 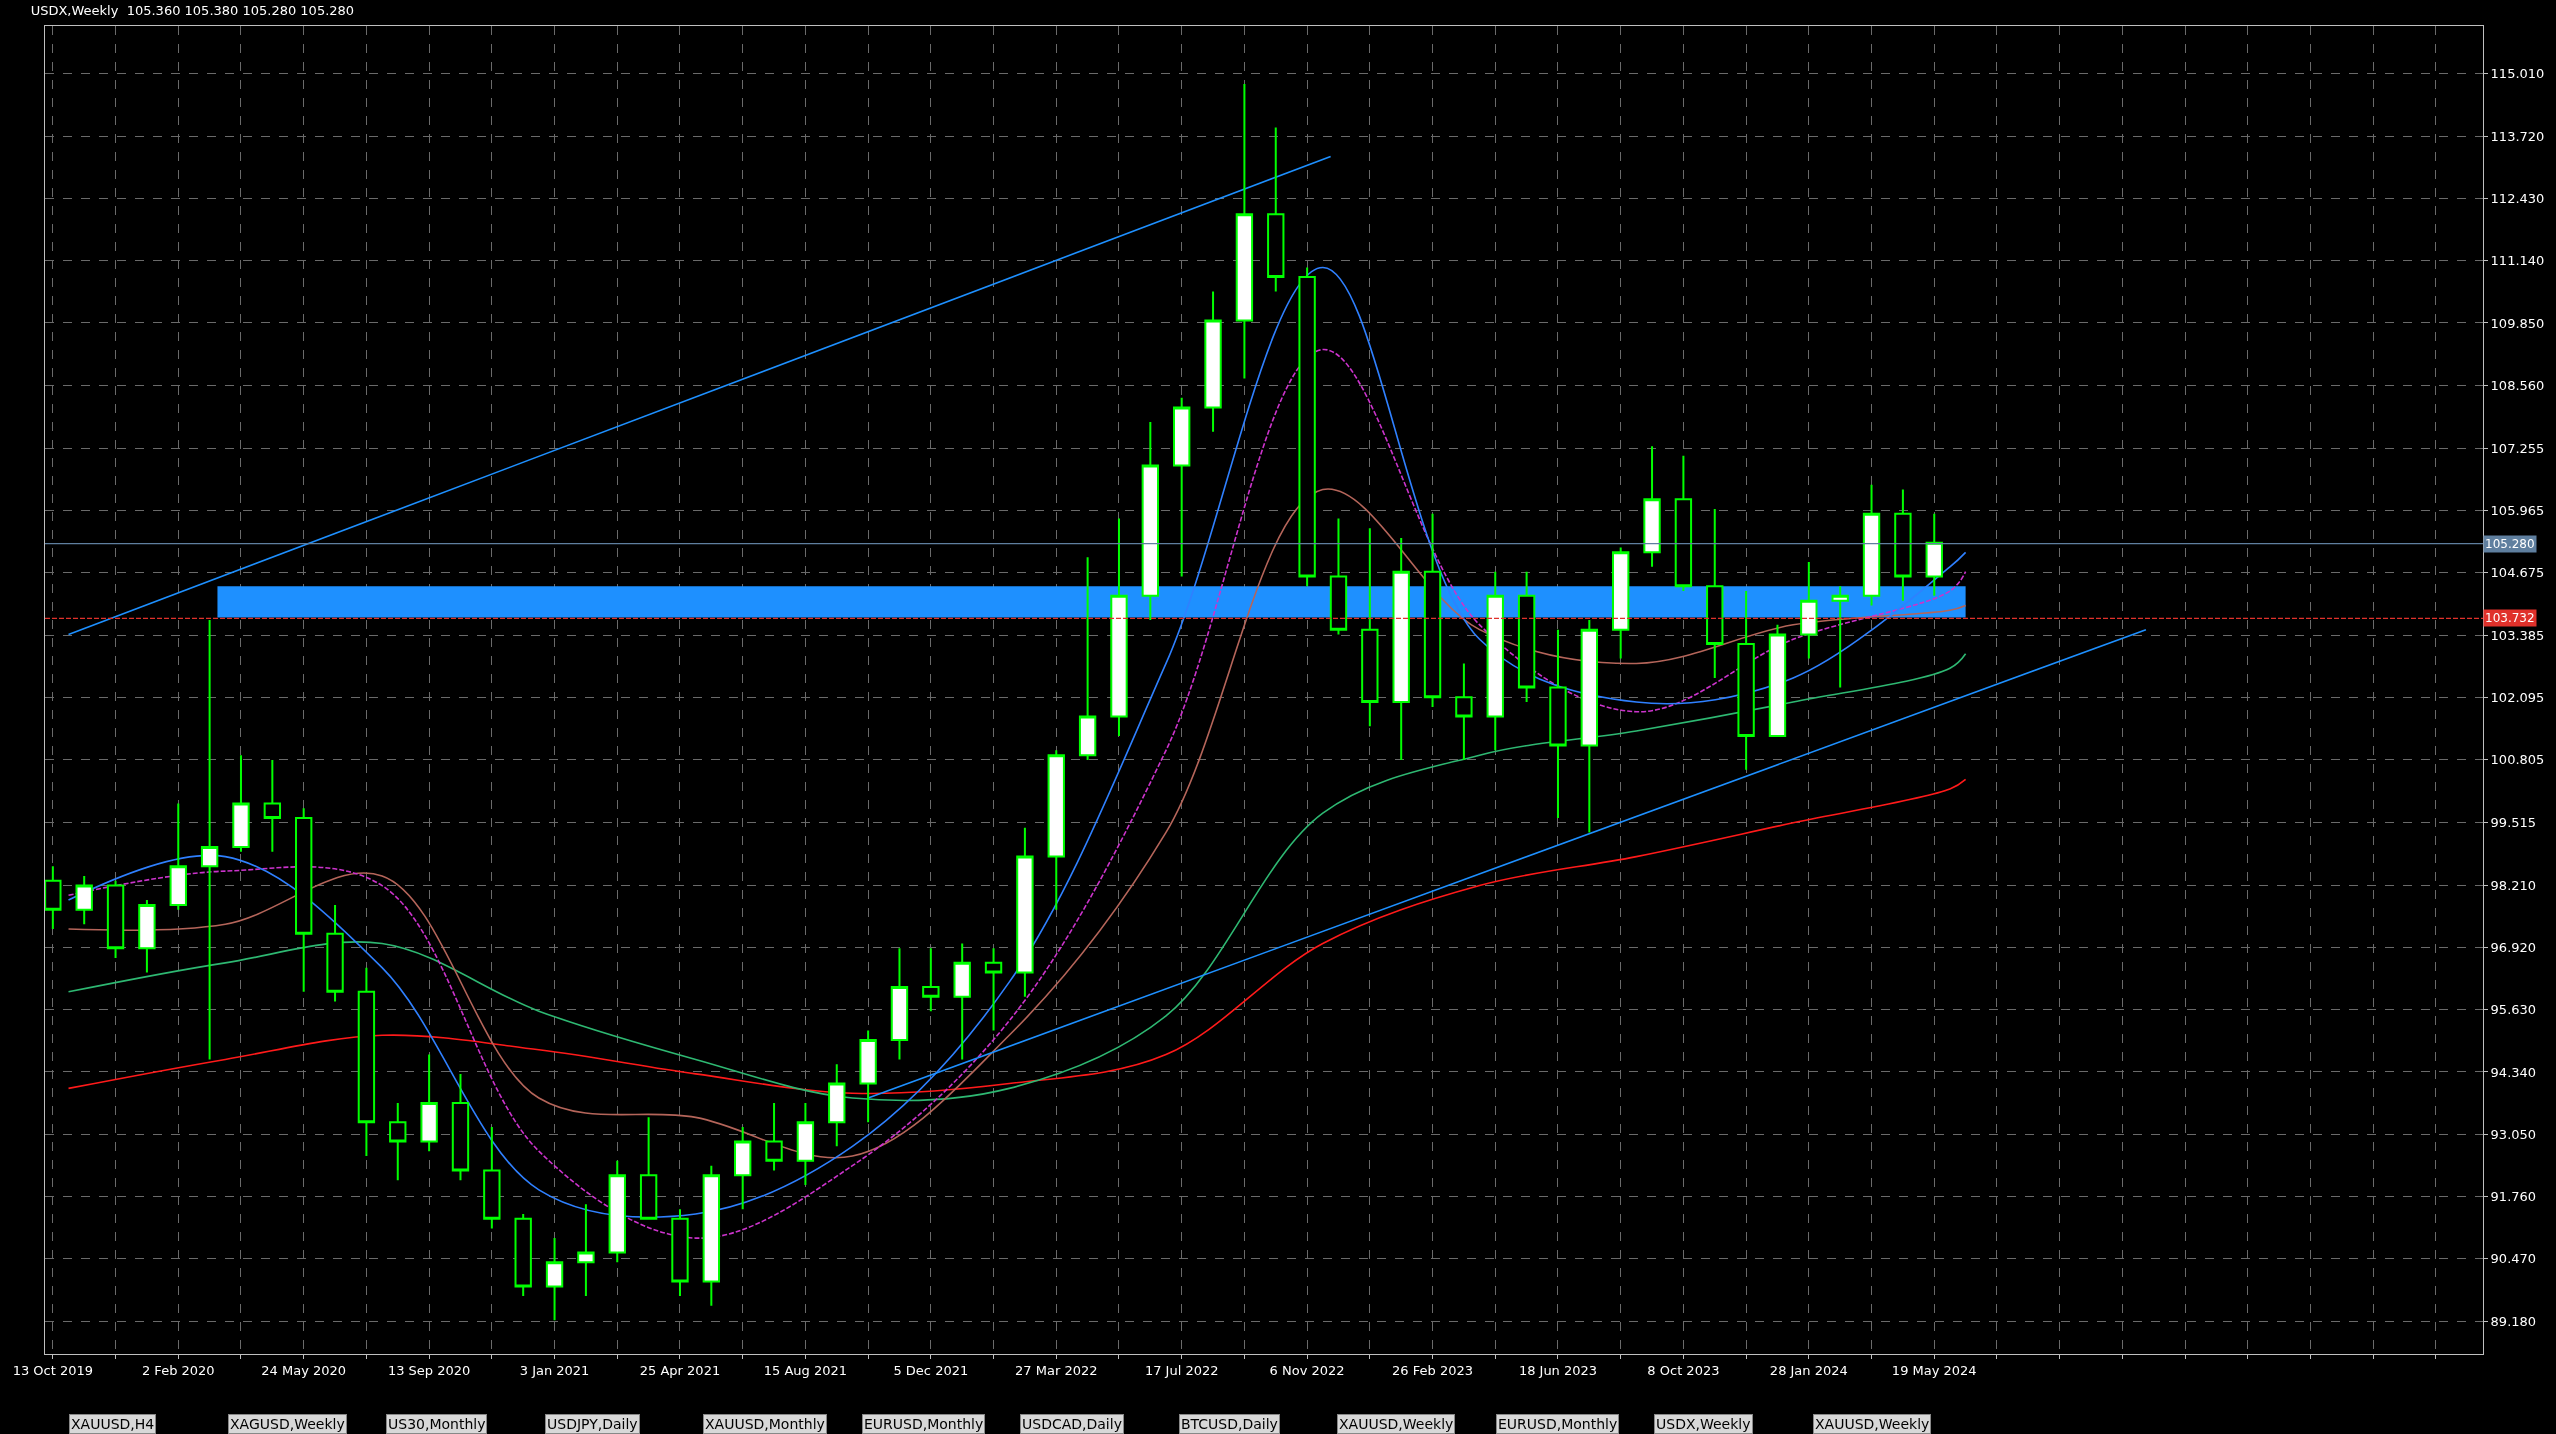 What do you see at coordinates (2510, 544) in the screenshot?
I see `ref-line-label: 105.280` at bounding box center [2510, 544].